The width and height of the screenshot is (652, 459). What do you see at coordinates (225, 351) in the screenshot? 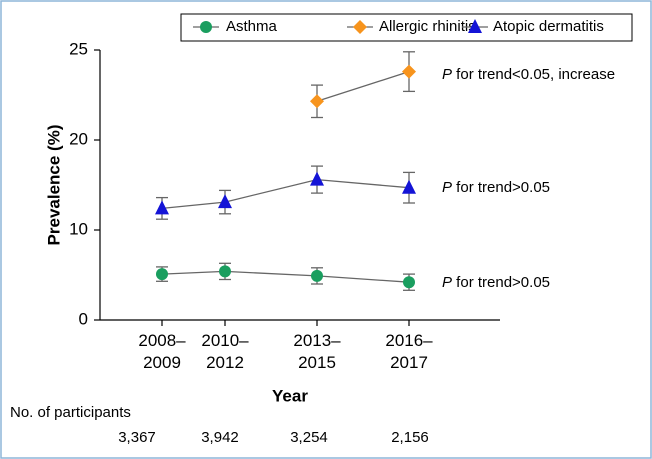
I see `x-tick-label: 2010– 2012` at bounding box center [225, 351].